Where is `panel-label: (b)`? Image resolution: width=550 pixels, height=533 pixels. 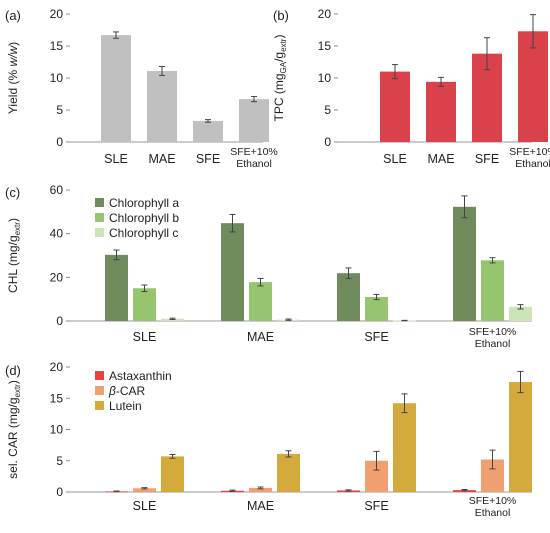
panel-label: (b) is located at coordinates (281, 15).